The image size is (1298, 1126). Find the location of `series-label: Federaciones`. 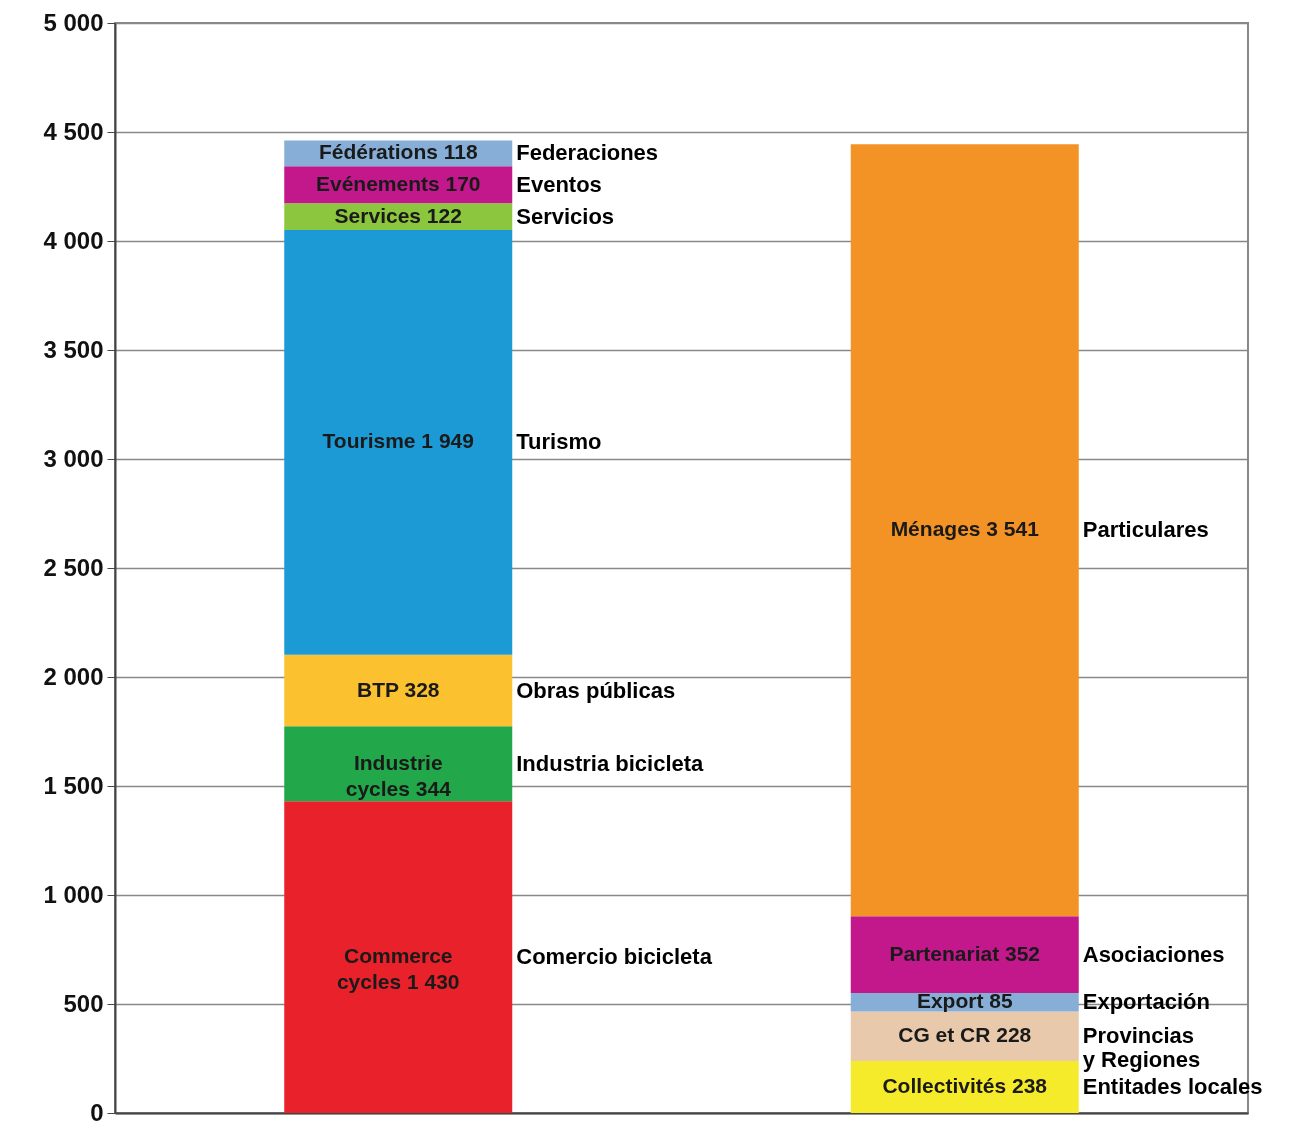

series-label: Federaciones is located at coordinates (587, 153).